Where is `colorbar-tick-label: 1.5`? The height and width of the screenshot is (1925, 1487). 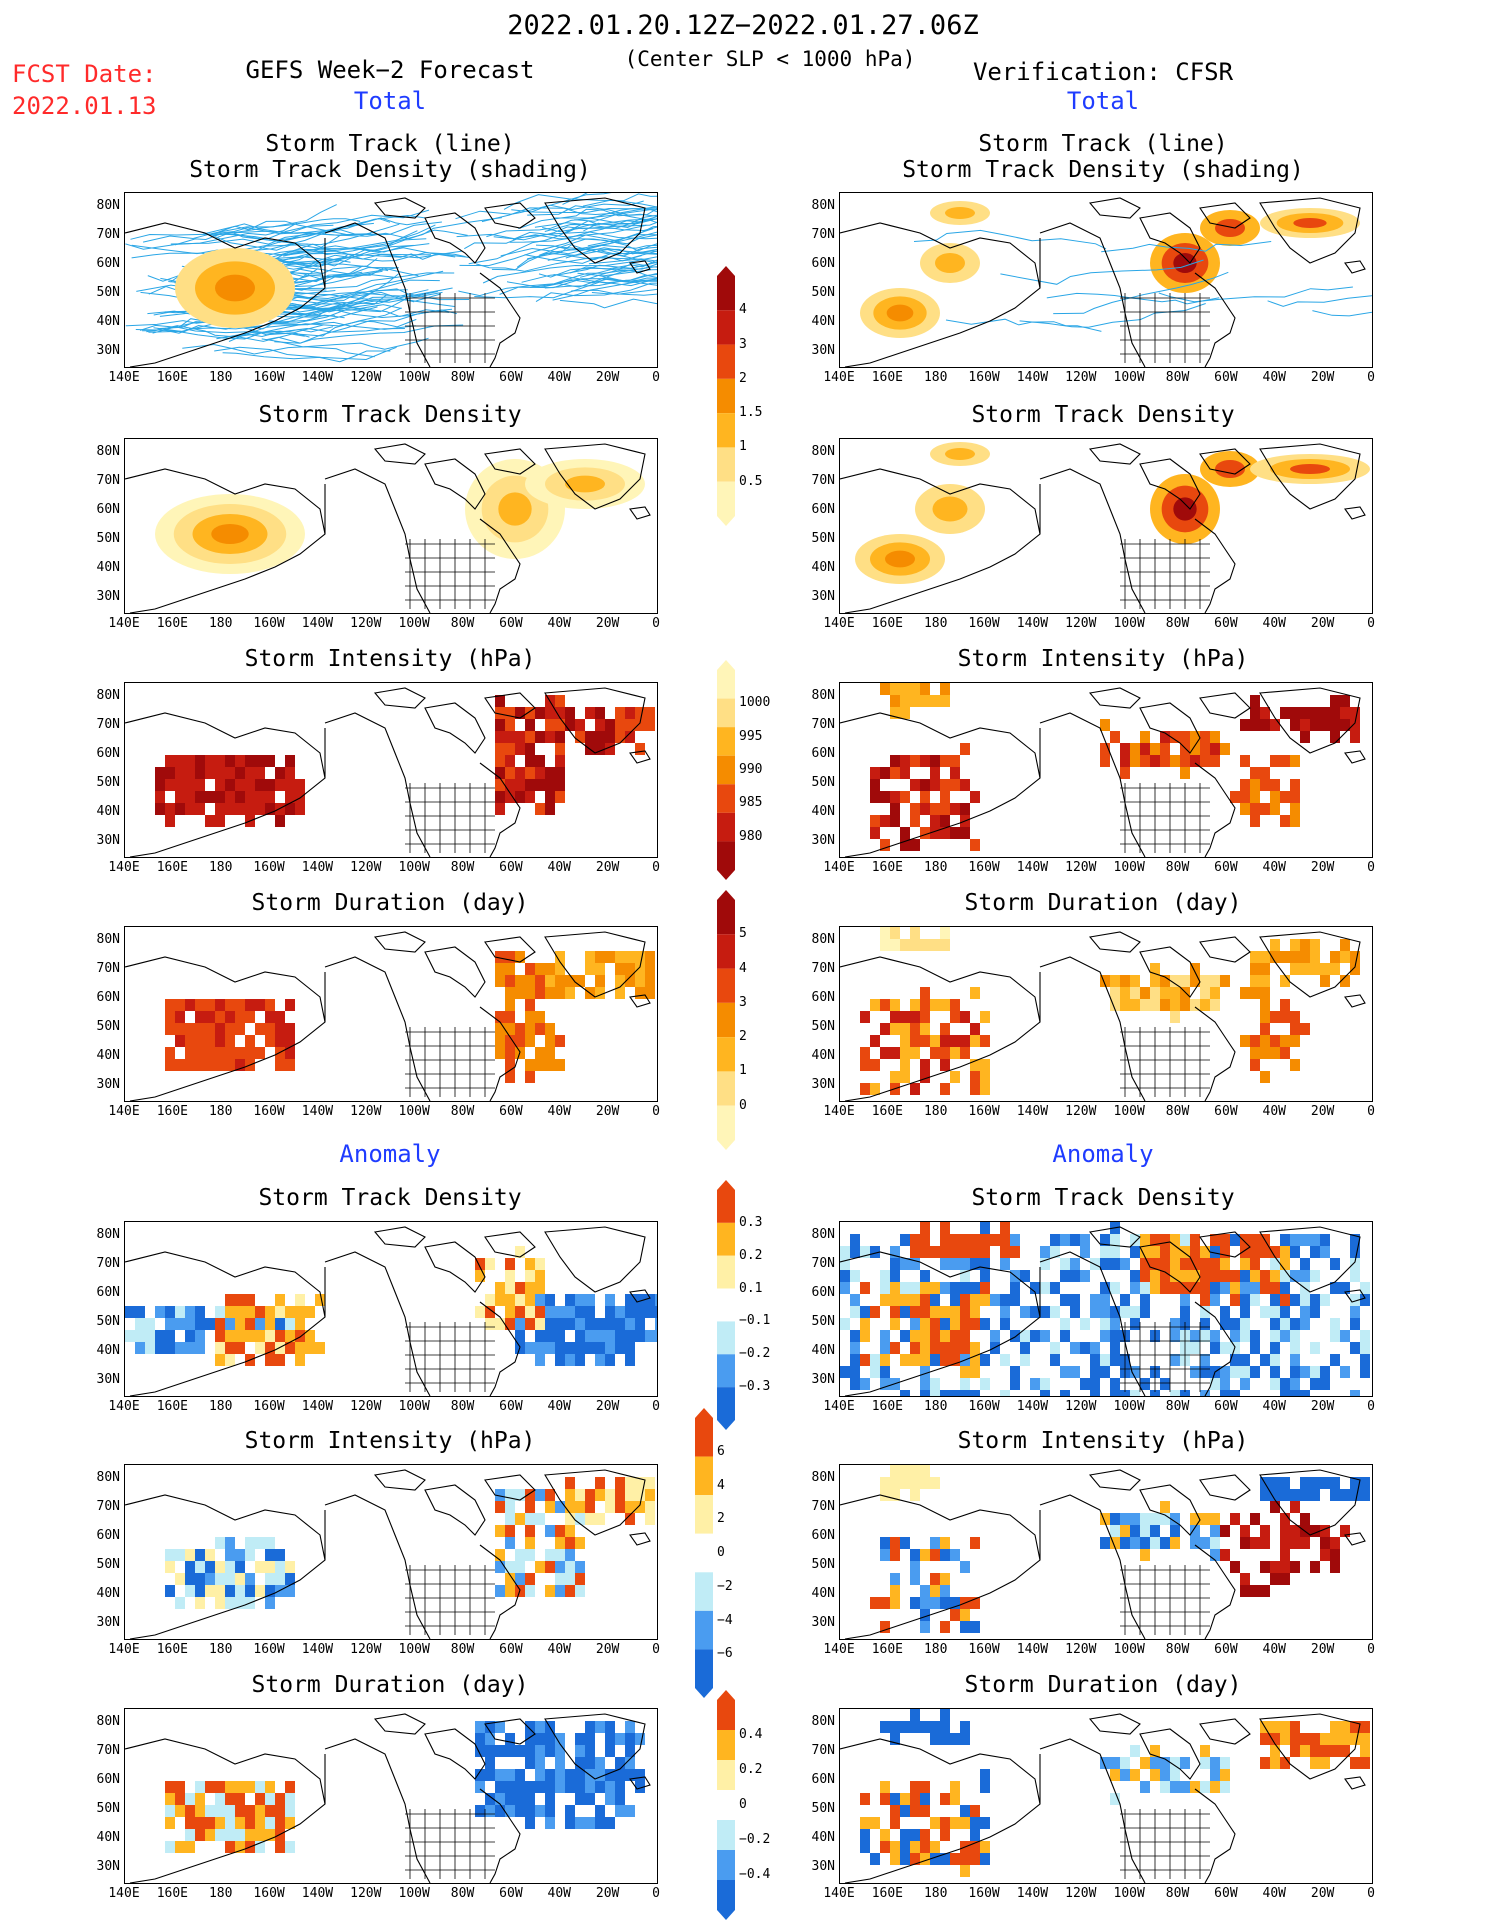 colorbar-tick-label: 1.5 is located at coordinates (751, 413).